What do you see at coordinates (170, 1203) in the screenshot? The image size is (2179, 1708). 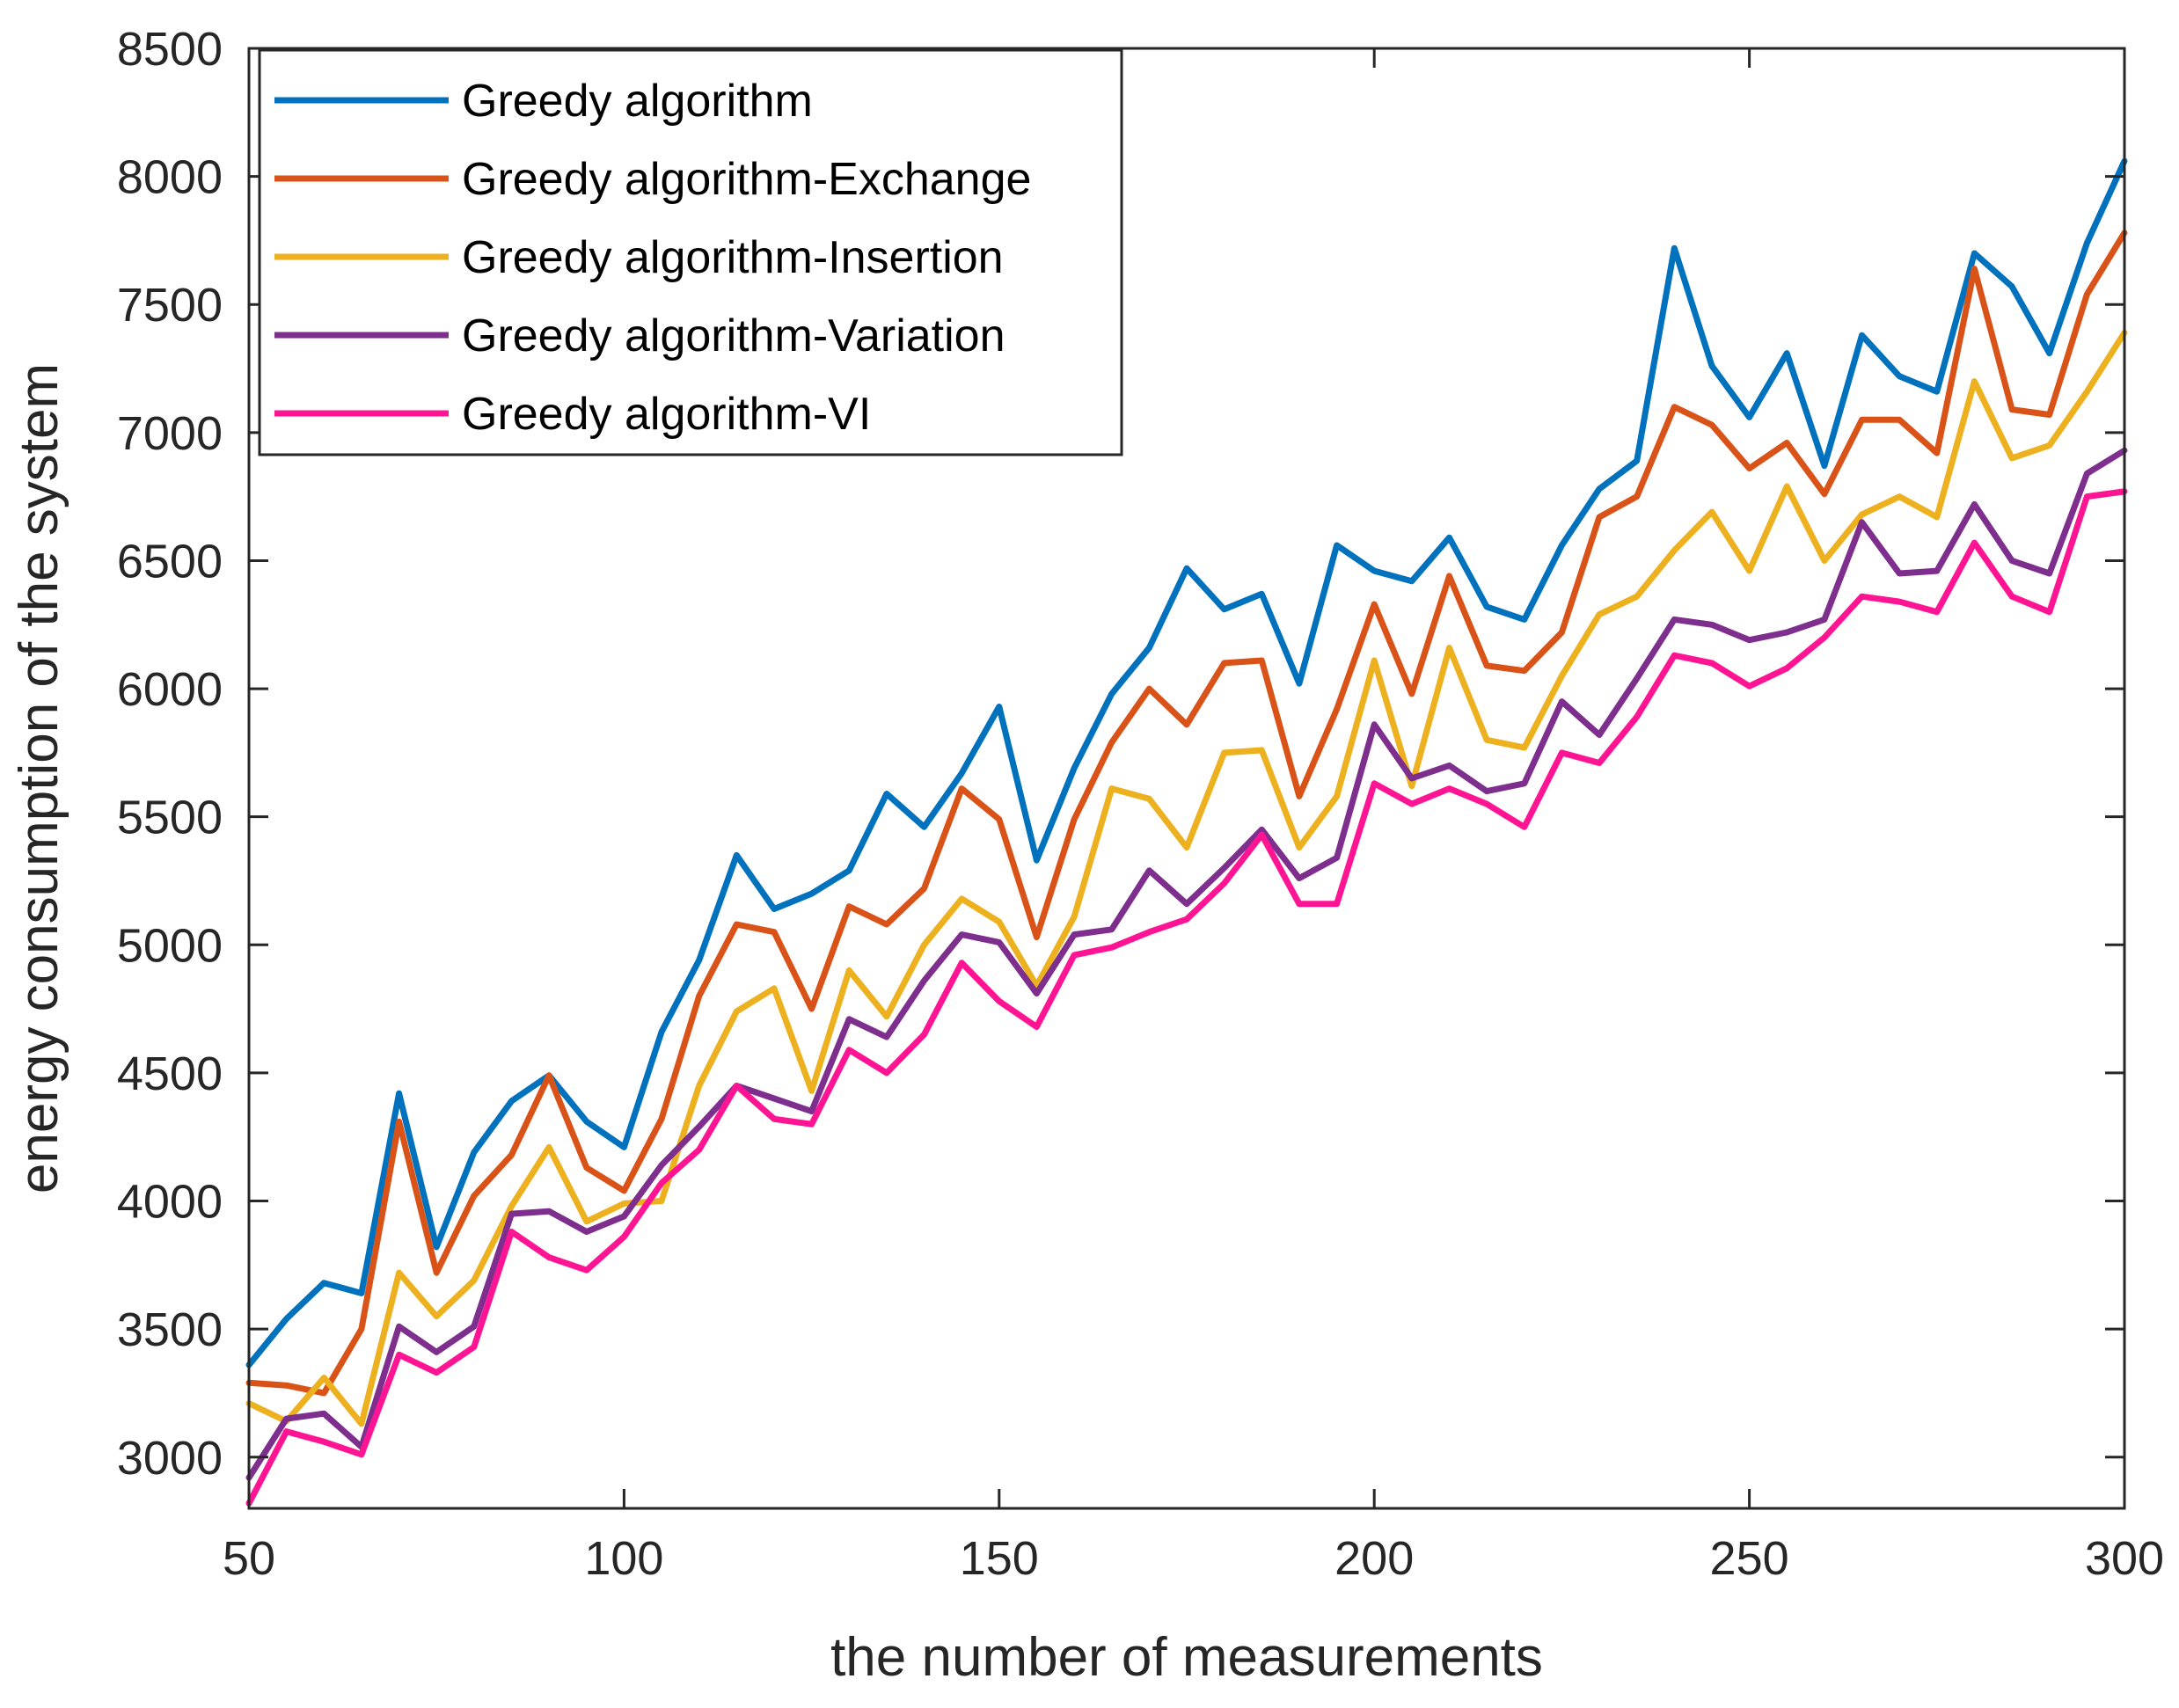 I see `y-tick-label: 4000` at bounding box center [170, 1203].